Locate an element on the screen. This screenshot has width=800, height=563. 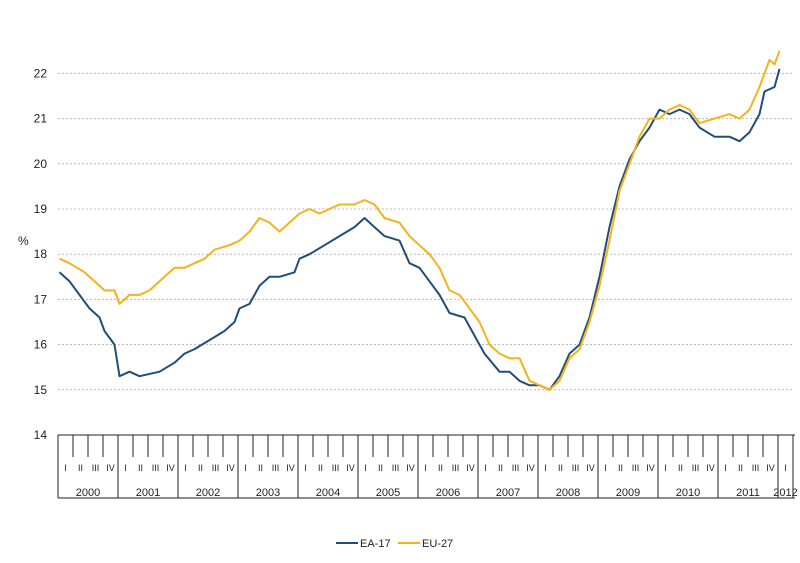
y-tick-label: 20 is located at coordinates (41, 164).